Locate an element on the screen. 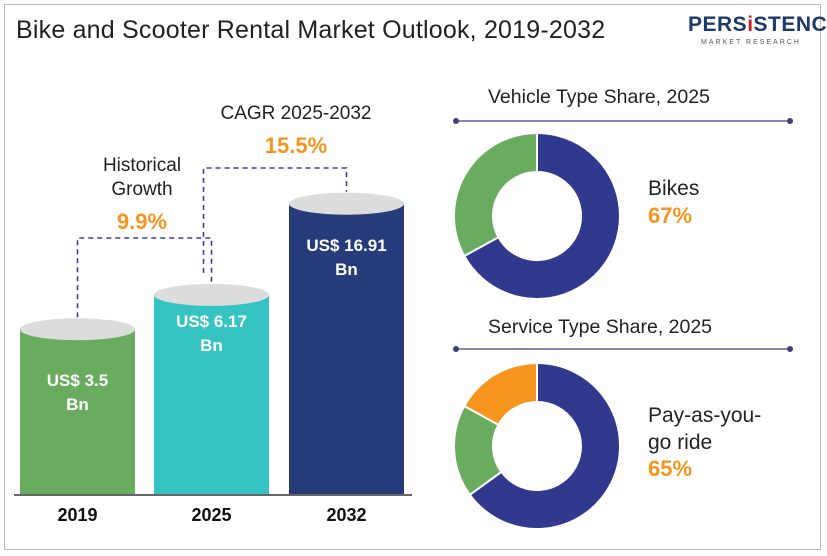 This screenshot has height=556, width=827. persistence-logo: PERSiSTENCE MARKET RESEARCH is located at coordinates (757, 35).